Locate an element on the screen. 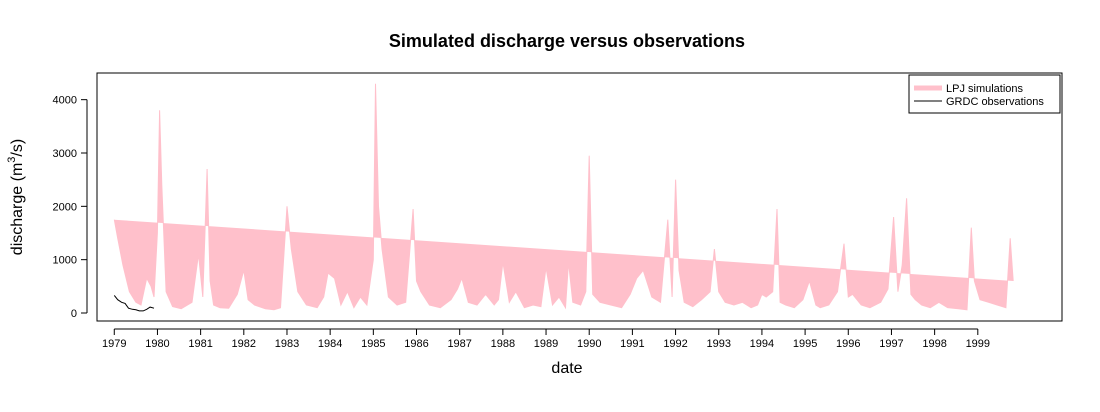  x-tick-label: 1985 is located at coordinates (373, 344).